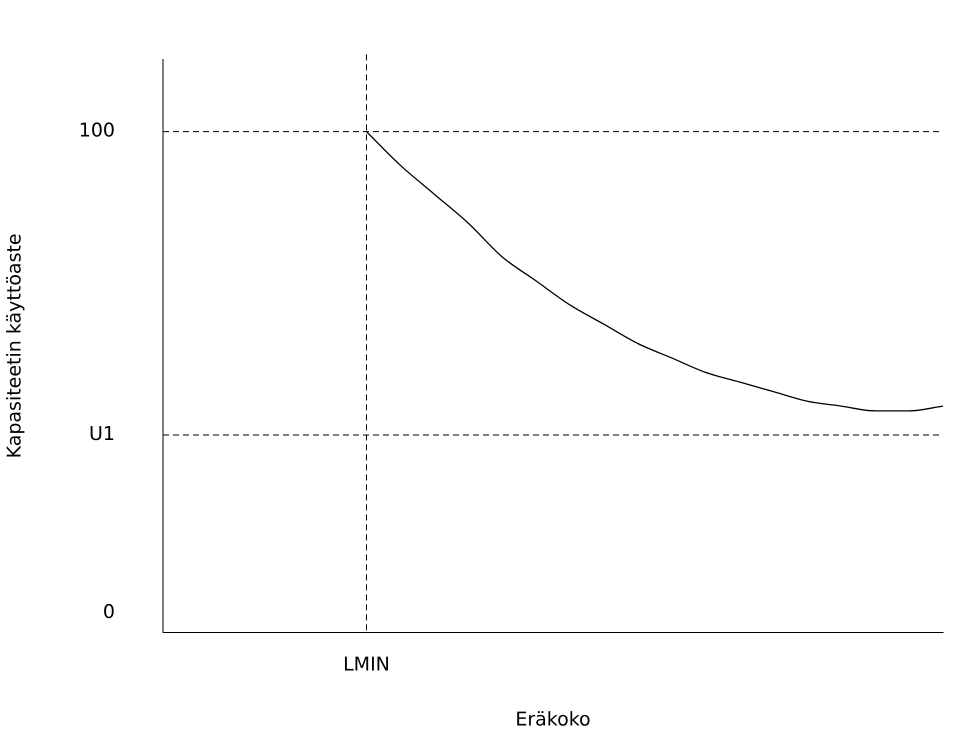 Image resolution: width=965 pixels, height=736 pixels. What do you see at coordinates (102, 433) in the screenshot?
I see `y-tick-label: U1` at bounding box center [102, 433].